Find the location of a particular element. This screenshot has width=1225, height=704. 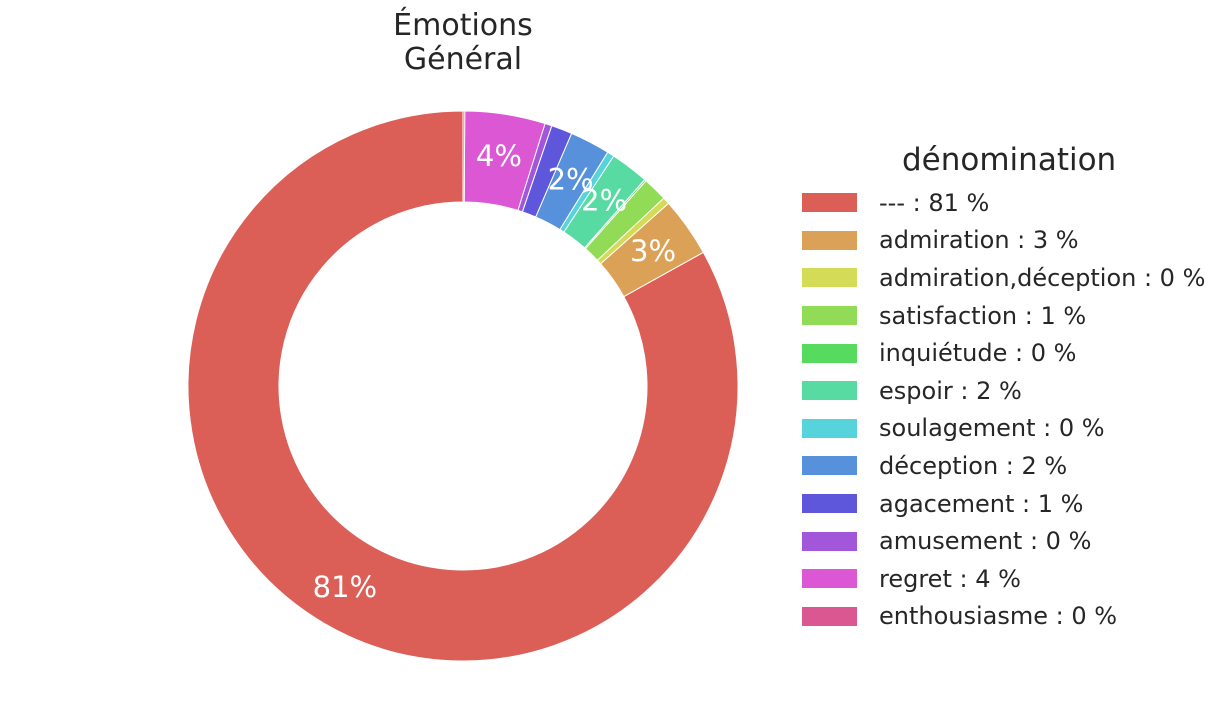

chart-title-line-1: Émotions is located at coordinates (463, 25).